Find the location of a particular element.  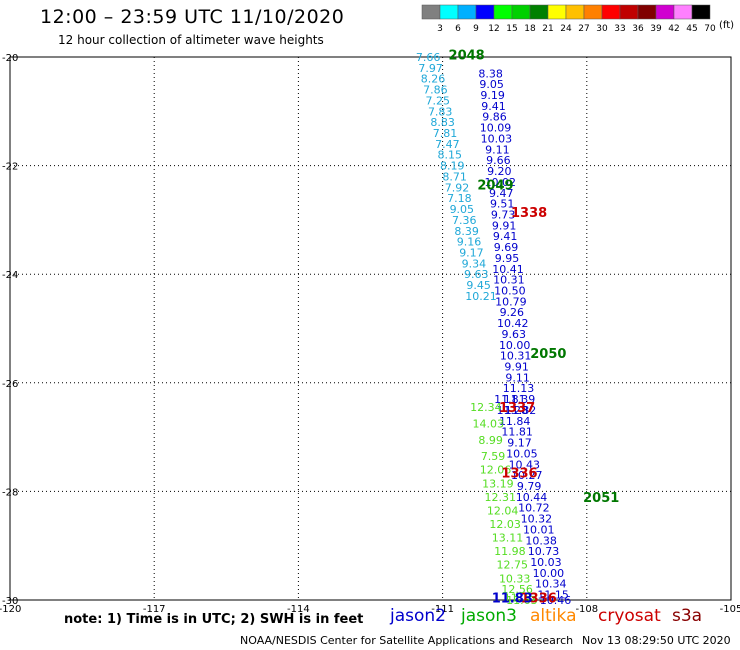

data-point-jason2: 7.92 is located at coordinates (457, 187).